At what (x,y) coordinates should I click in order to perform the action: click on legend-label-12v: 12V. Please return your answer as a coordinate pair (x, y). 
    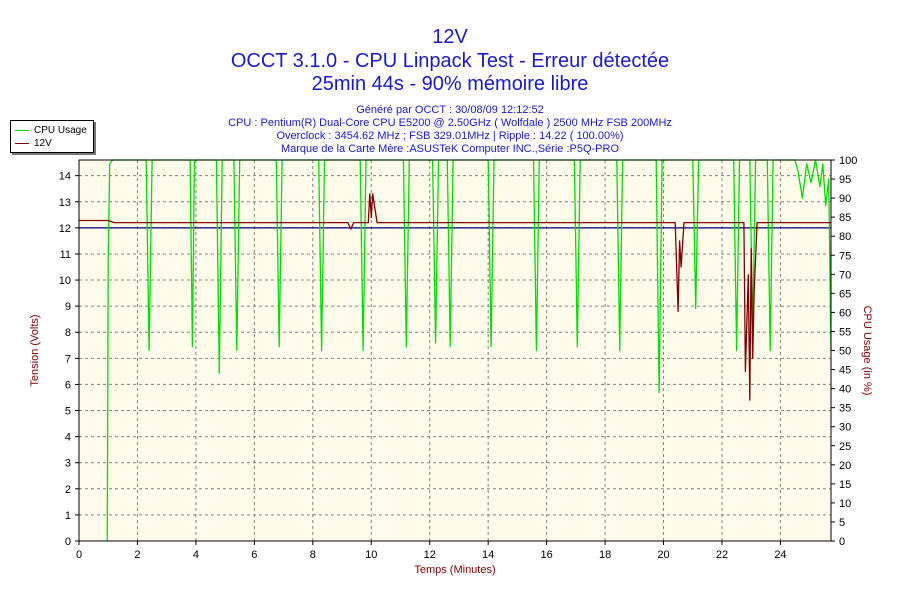
    Looking at the image, I should click on (43, 143).